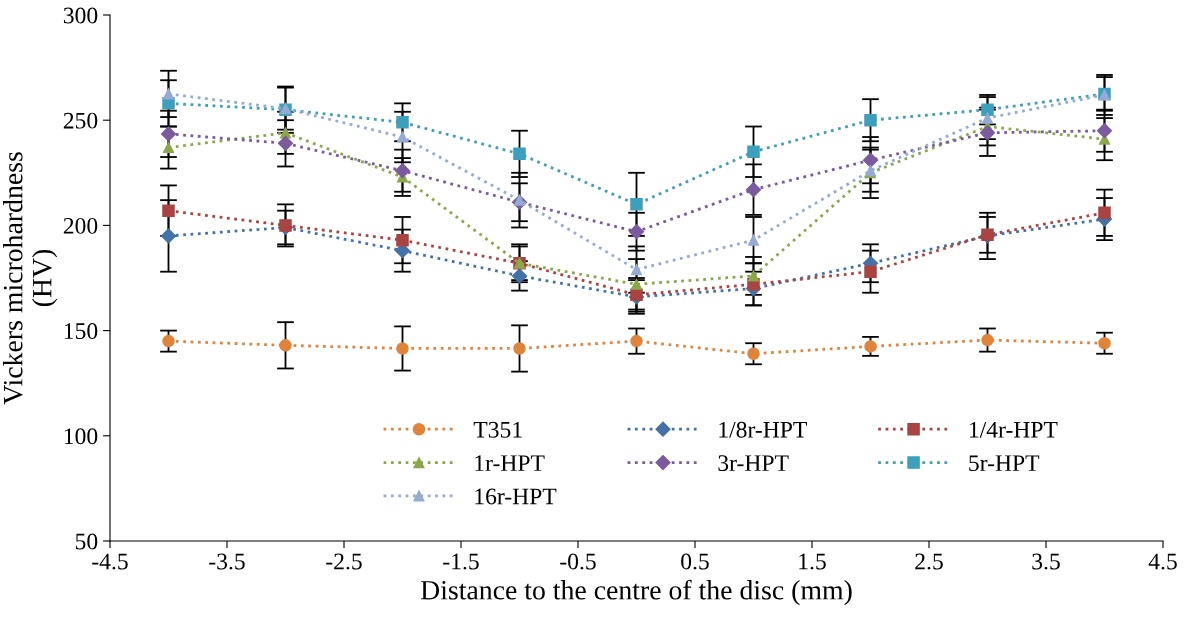  Describe the element at coordinates (344, 561) in the screenshot. I see `x-tick-label: -2.5` at that location.